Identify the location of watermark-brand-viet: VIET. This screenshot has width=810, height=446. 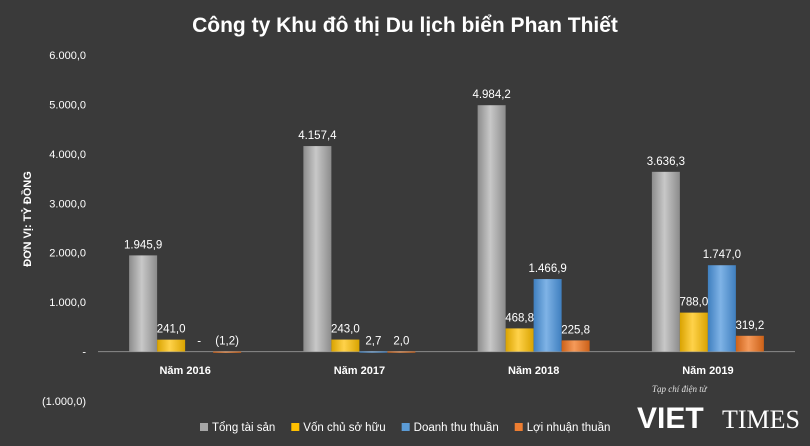
(670, 418).